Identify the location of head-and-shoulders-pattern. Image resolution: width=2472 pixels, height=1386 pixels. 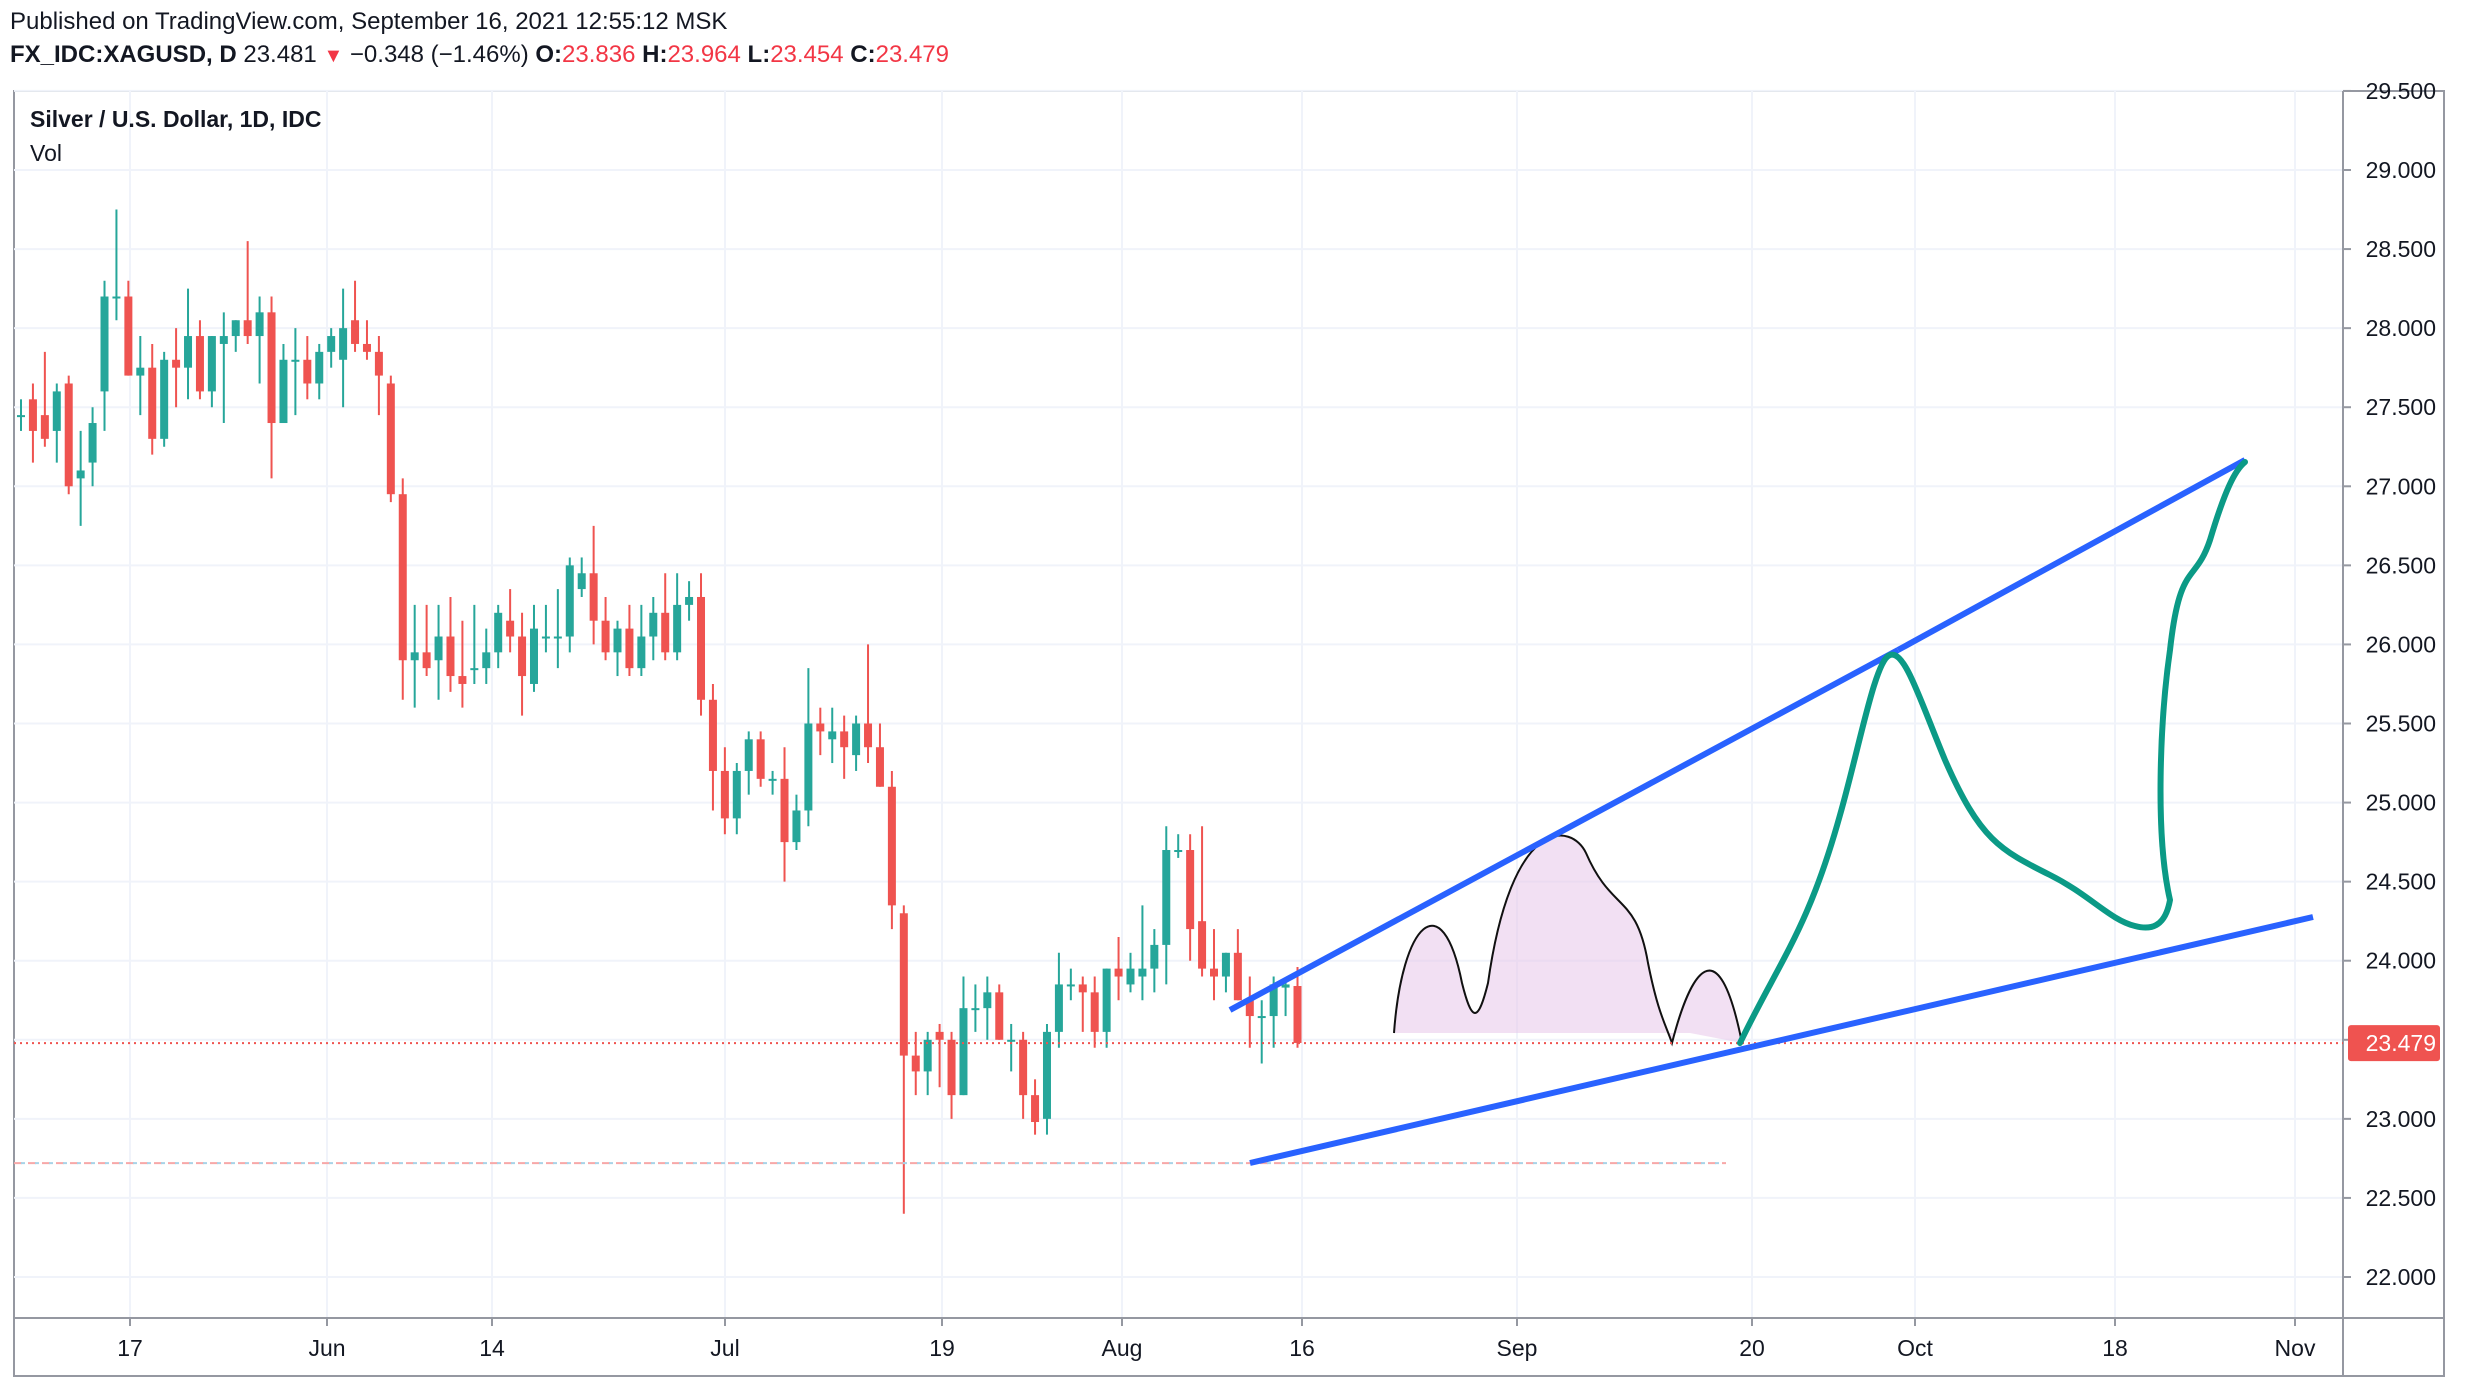
(1568, 940).